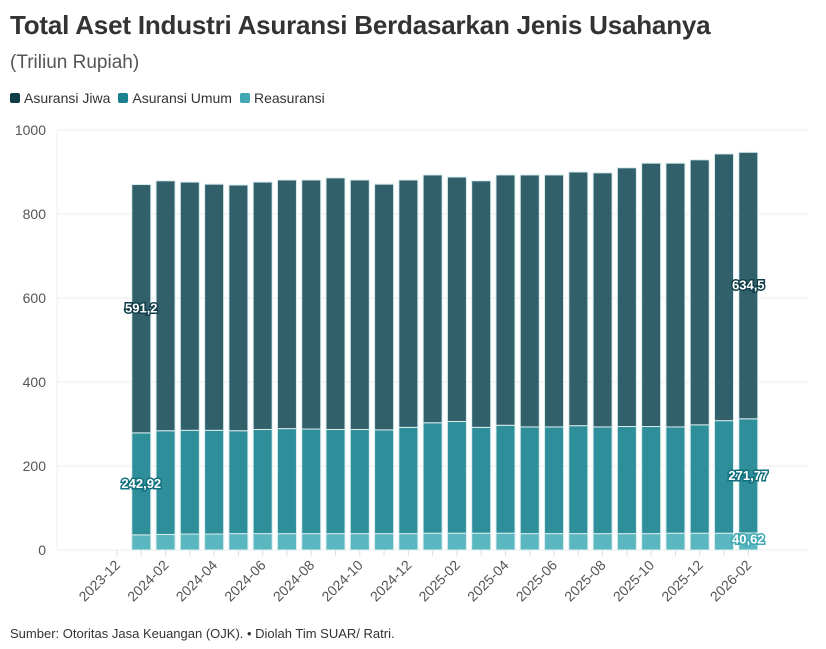 This screenshot has width=826, height=649. Describe the element at coordinates (439, 581) in the screenshot. I see `x-tick-label: 2025-02` at that location.